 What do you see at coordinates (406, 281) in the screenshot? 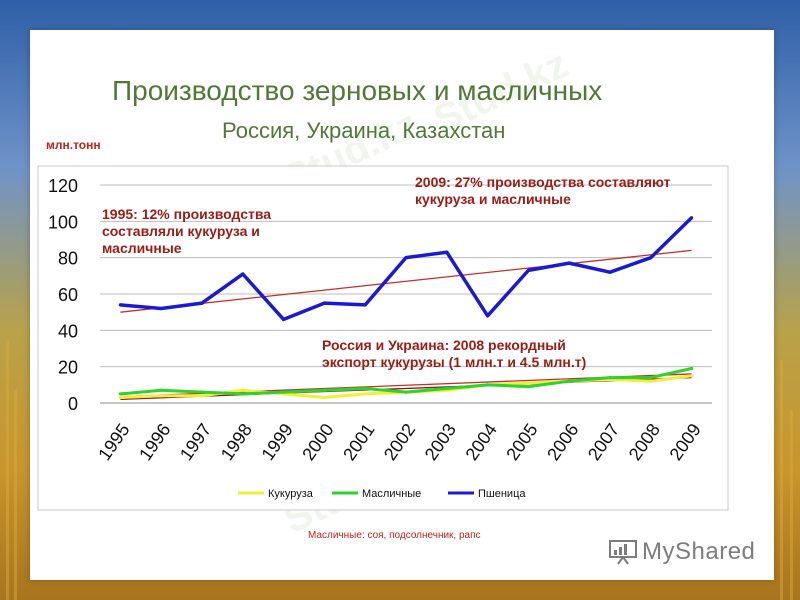
I see `trendline` at bounding box center [406, 281].